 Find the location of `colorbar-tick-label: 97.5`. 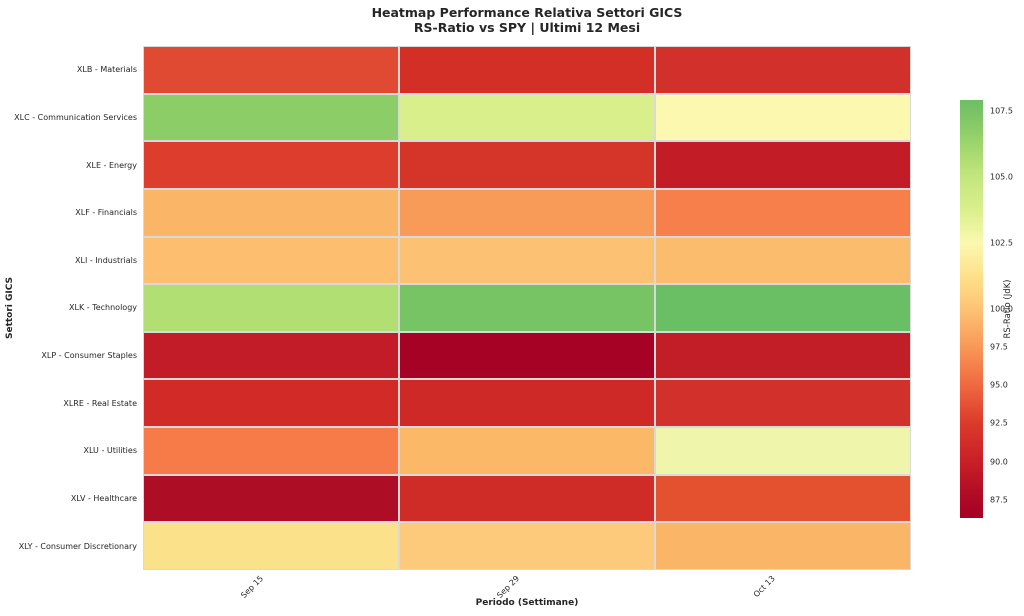

colorbar-tick-label: 97.5 is located at coordinates (999, 347).